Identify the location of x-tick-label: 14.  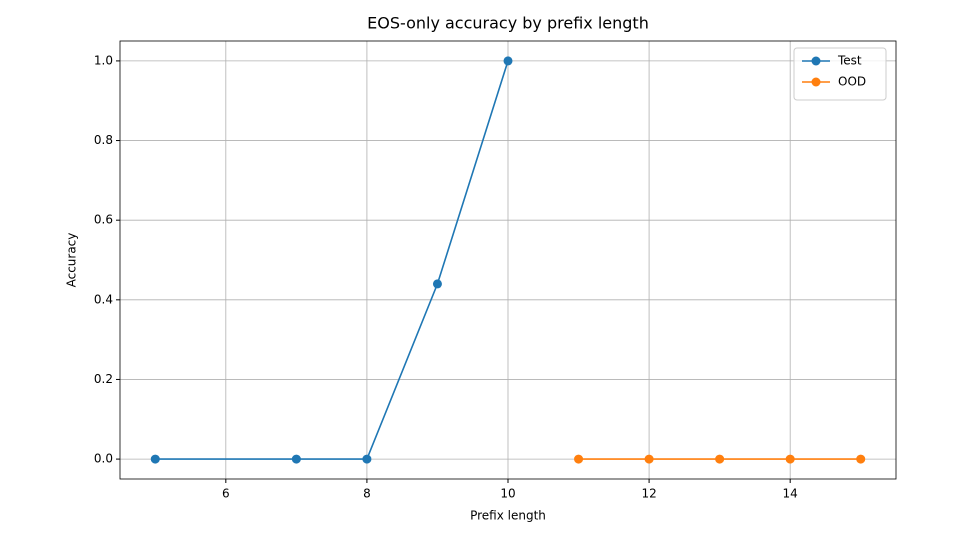
(790, 494).